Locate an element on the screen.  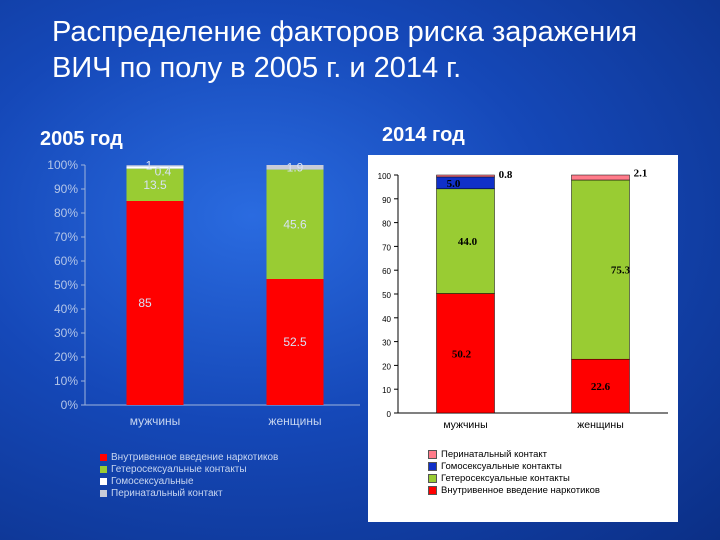
y-tick-label: 10 is located at coordinates (386, 390).